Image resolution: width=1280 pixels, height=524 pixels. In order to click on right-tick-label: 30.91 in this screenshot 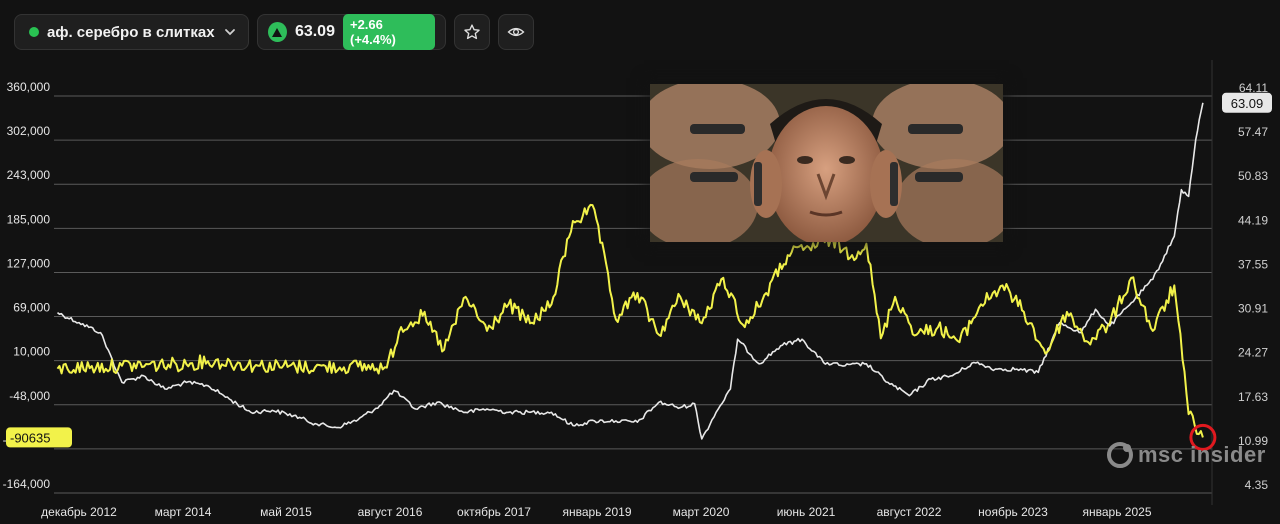, I will do `click(1253, 309)`.